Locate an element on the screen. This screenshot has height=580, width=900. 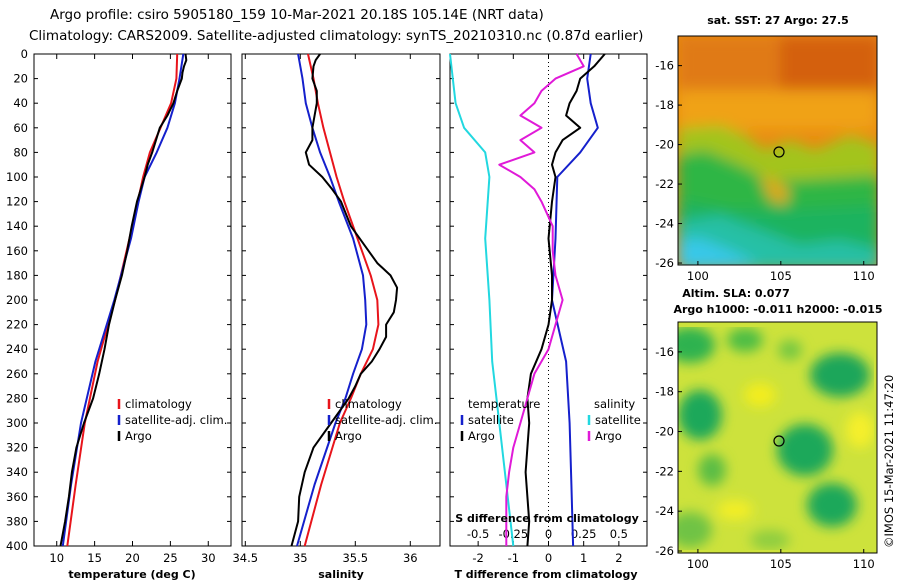
depth-tick-label: 340 is located at coordinates (17, 472).